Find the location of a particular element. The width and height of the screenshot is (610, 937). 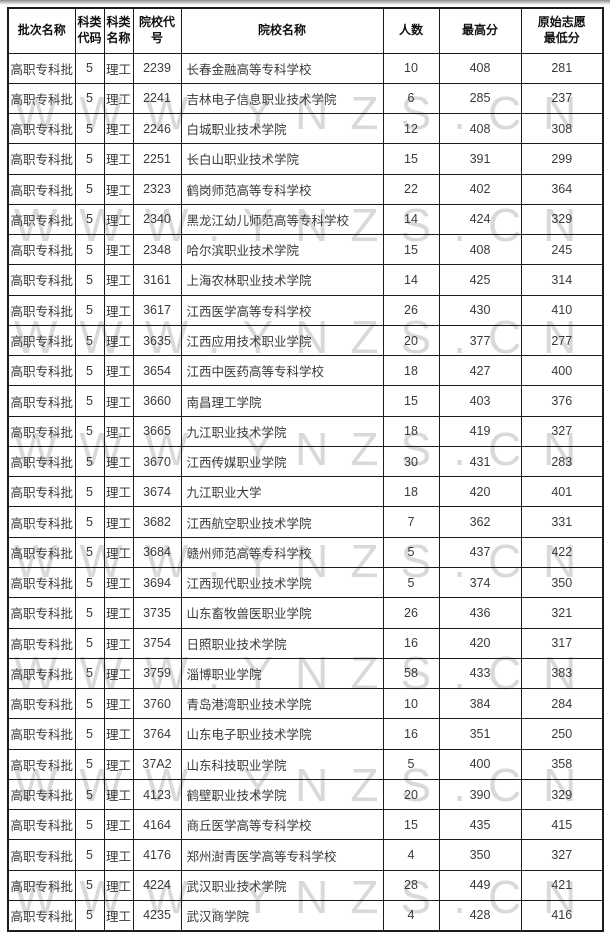

cell-college-code: 4164 is located at coordinates (157, 825).